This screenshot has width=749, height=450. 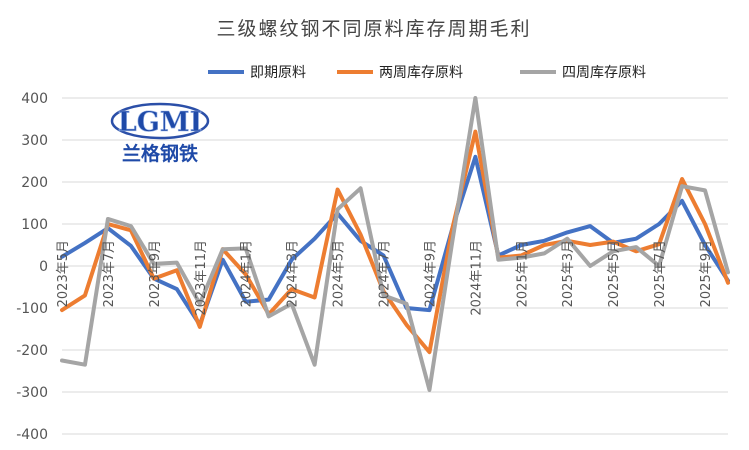 What do you see at coordinates (385, 273) in the screenshot?
I see `x-tick-label: 2024年7月` at bounding box center [385, 273].